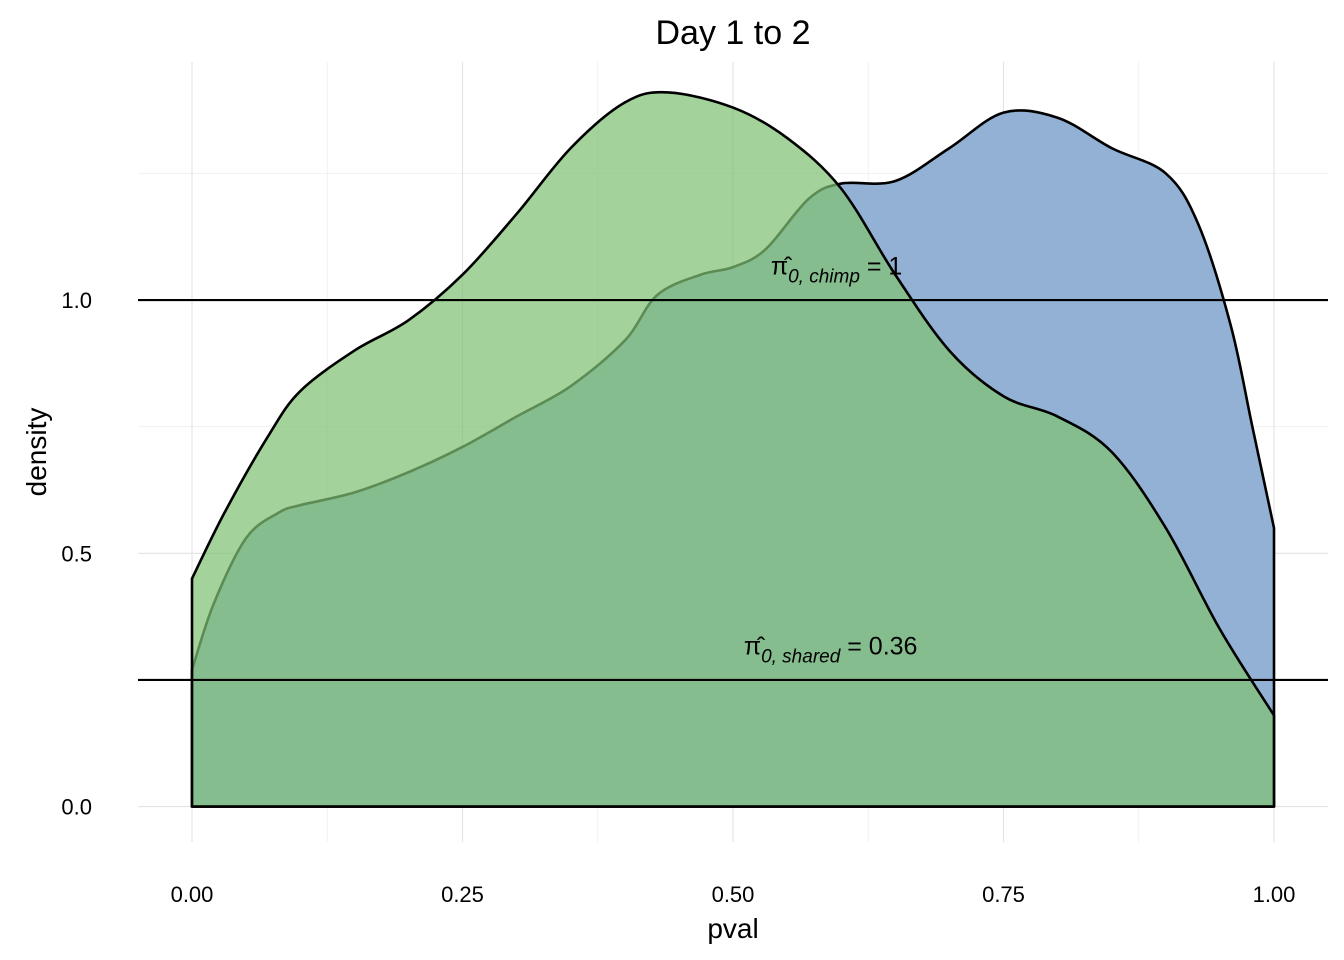  I want to click on annotation-subscript: 0, shared, so click(801, 657).